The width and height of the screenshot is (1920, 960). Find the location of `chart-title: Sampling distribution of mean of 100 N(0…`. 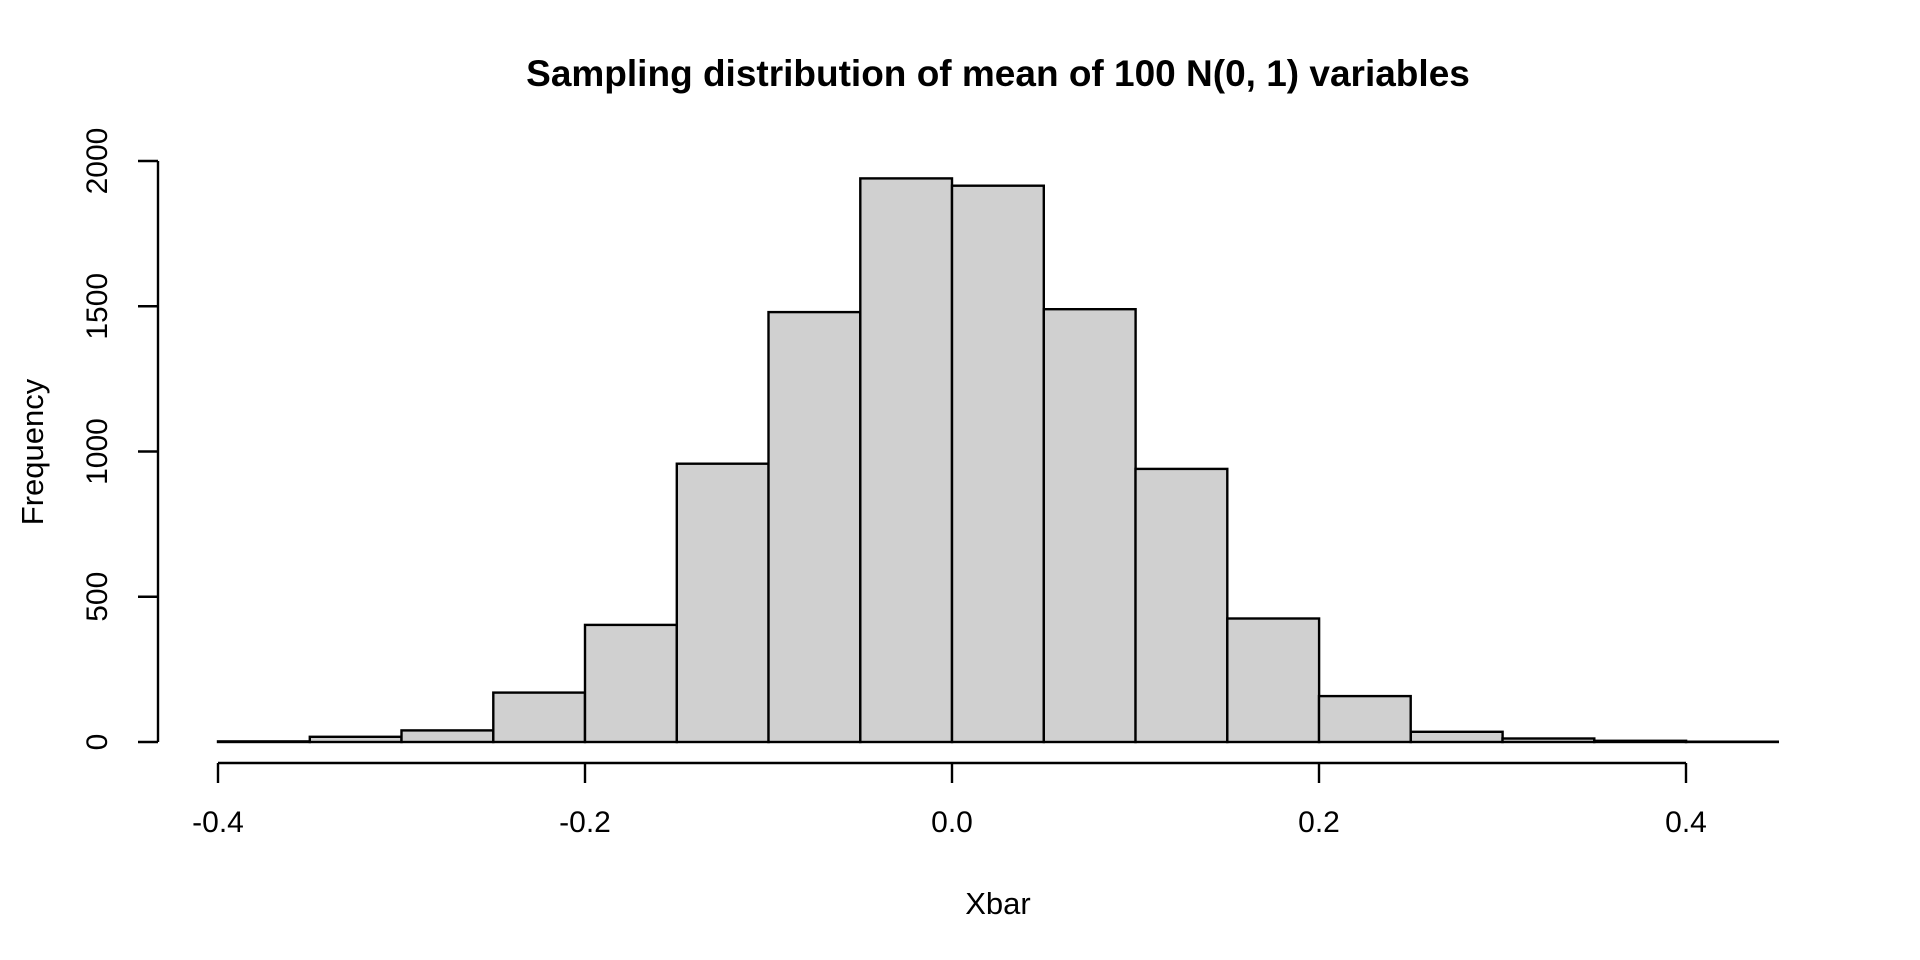

chart-title: Sampling distribution of mean of 100 N(0… is located at coordinates (998, 73).